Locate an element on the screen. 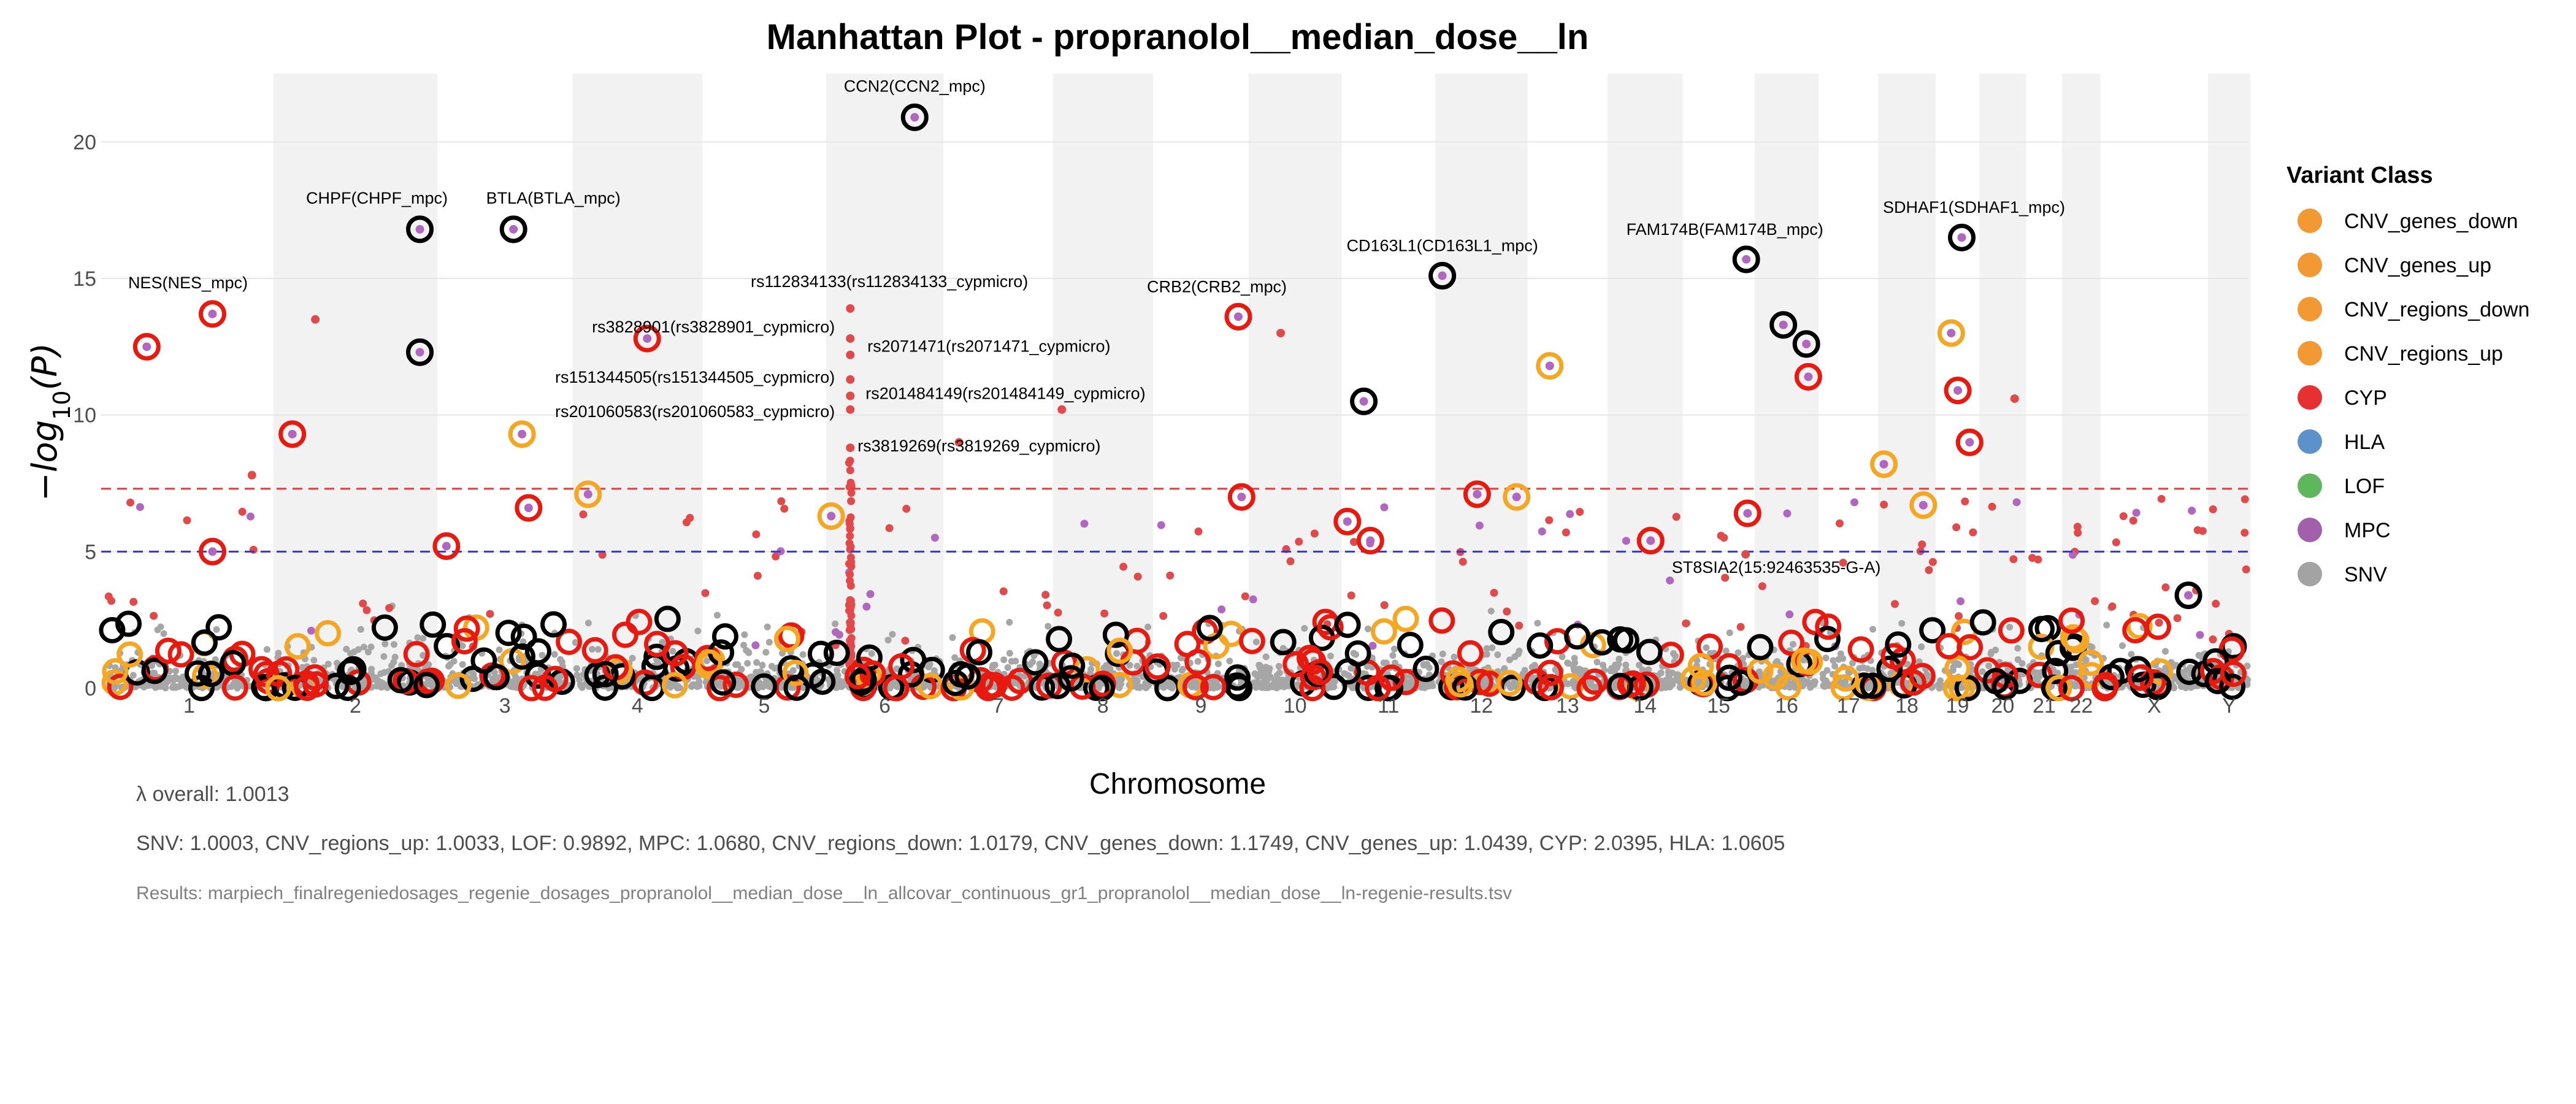 The height and width of the screenshot is (1104, 2576). x-tick-label: 8 is located at coordinates (1103, 706).